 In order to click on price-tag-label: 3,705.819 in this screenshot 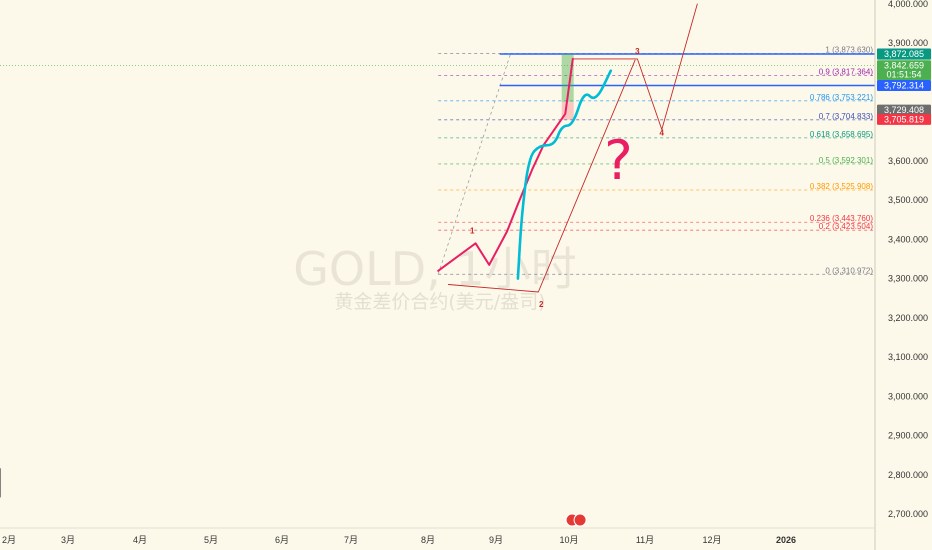, I will do `click(904, 119)`.